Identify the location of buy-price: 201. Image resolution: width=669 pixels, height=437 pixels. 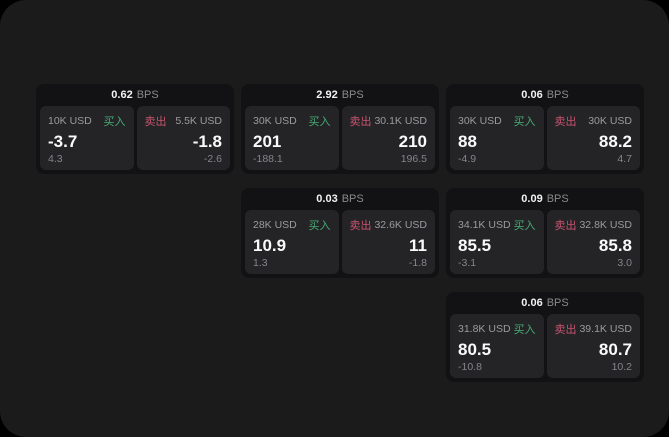
(267, 141).